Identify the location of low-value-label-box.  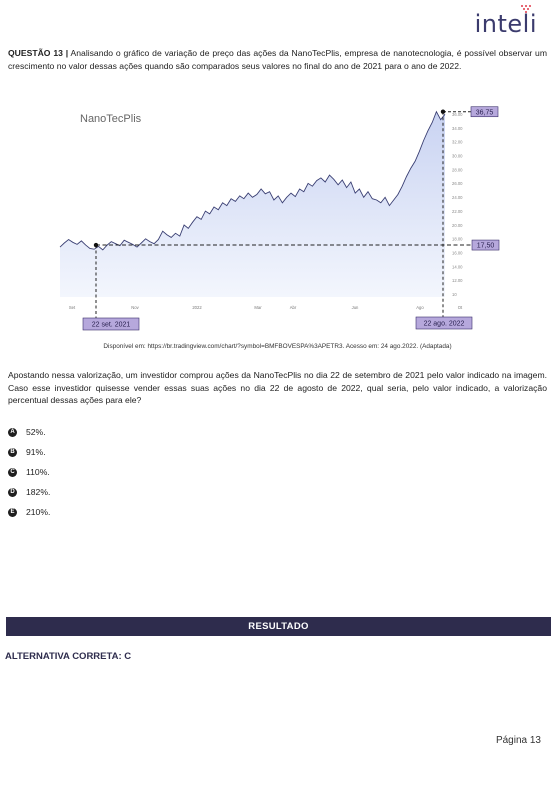
(485, 245).